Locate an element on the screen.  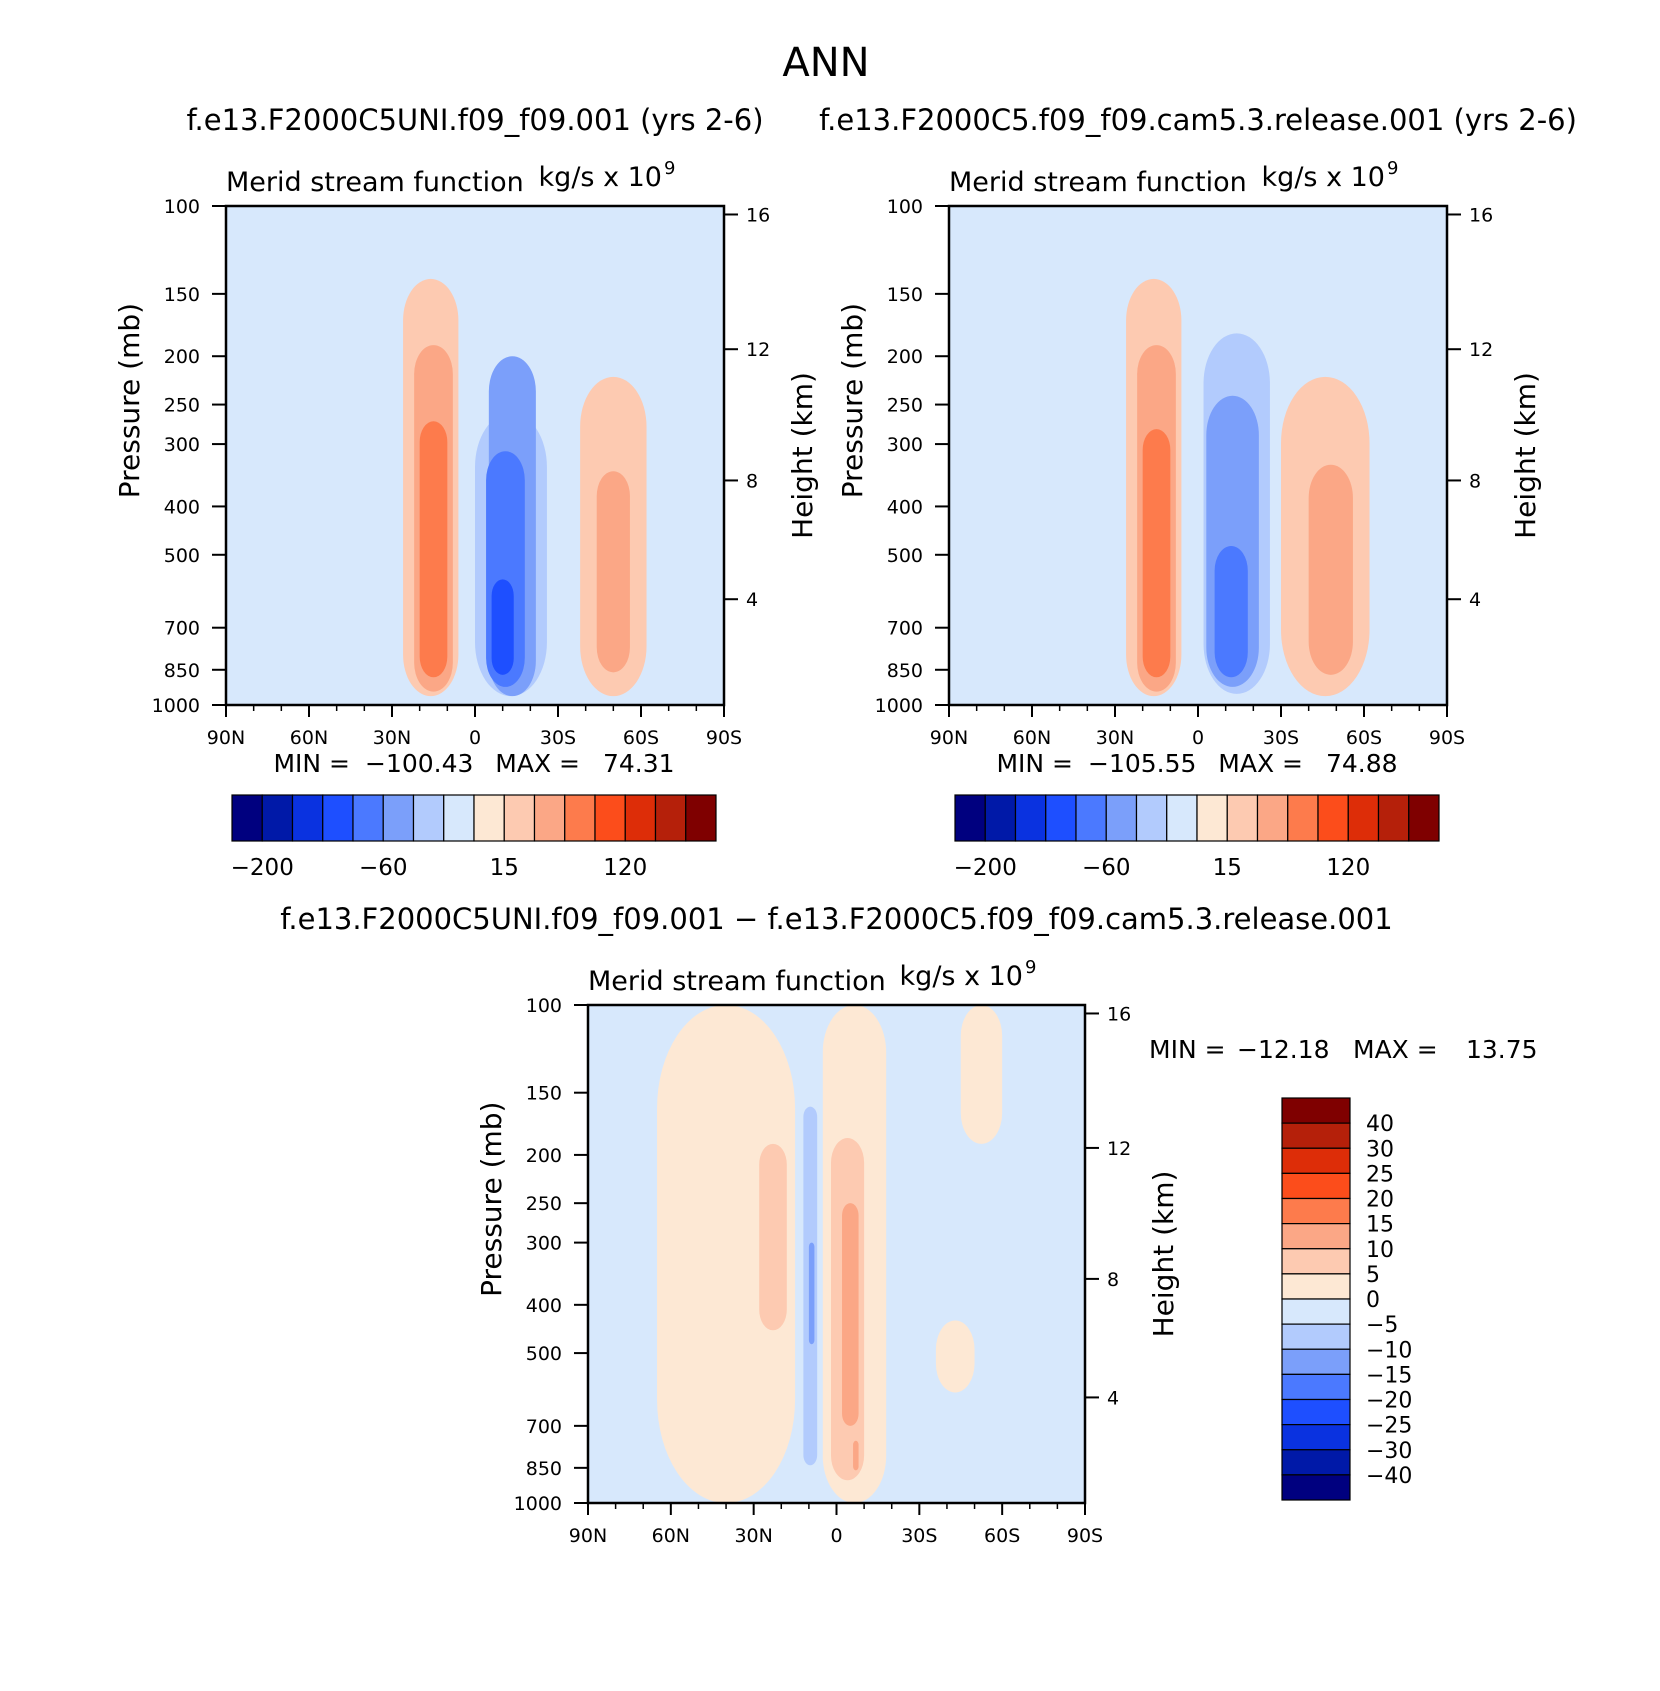
x-tick-label: 30S is located at coordinates (558, 738).